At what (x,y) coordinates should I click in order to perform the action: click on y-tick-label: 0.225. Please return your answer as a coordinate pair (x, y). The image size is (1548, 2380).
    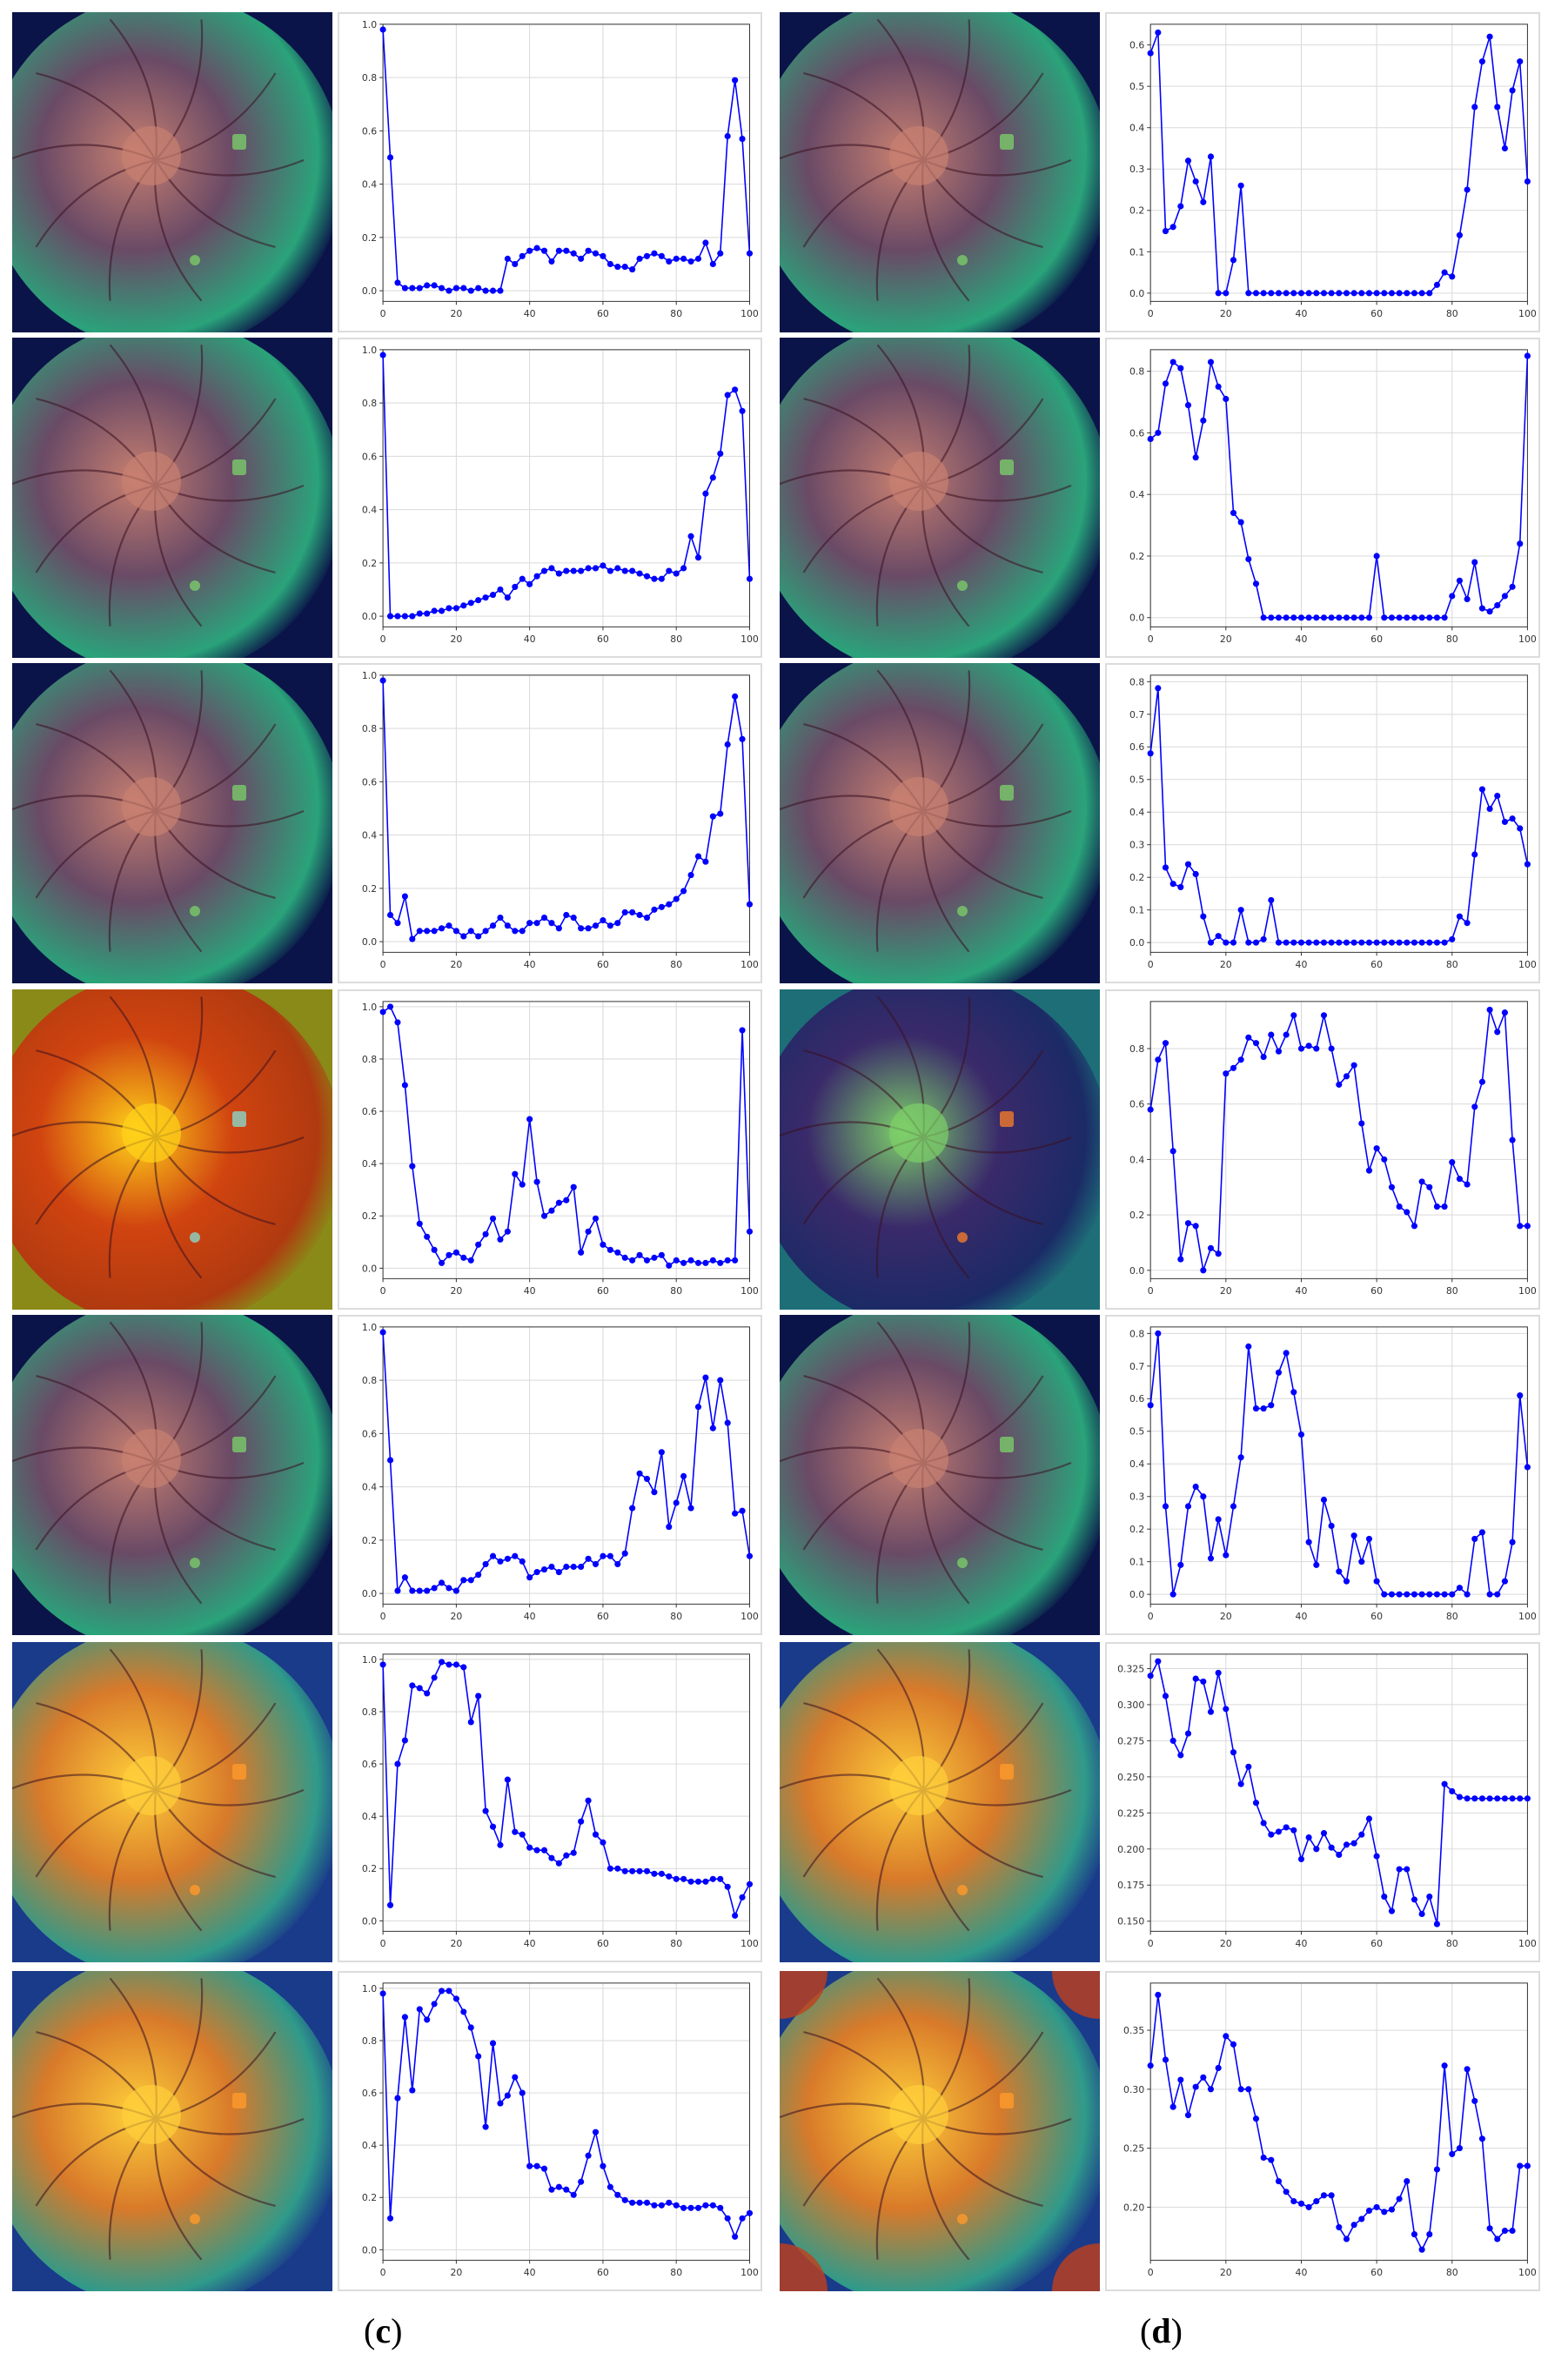
    Looking at the image, I should click on (1130, 1813).